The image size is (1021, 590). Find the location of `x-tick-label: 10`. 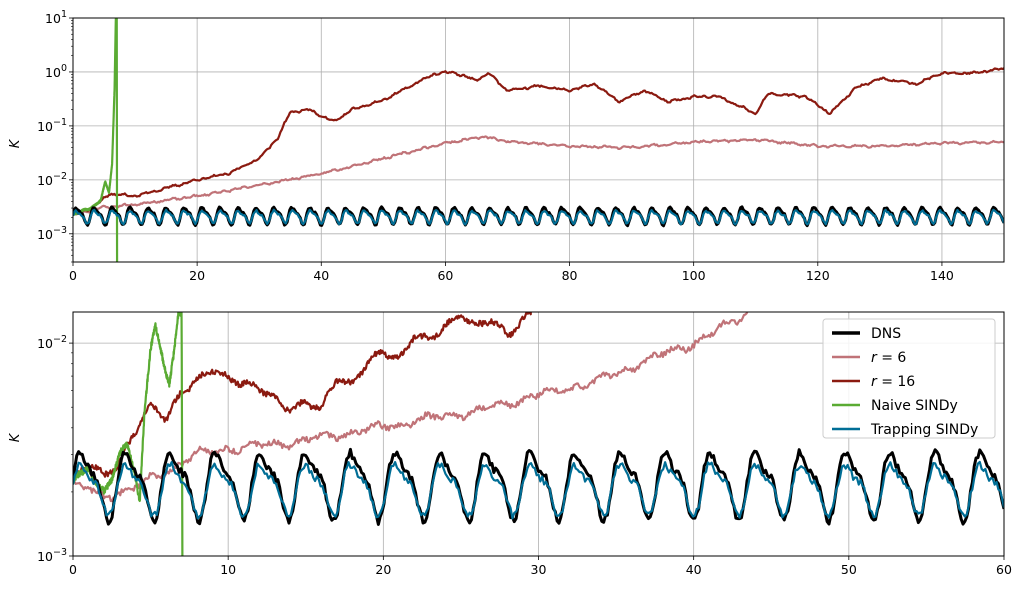

x-tick-label: 10 is located at coordinates (228, 569).